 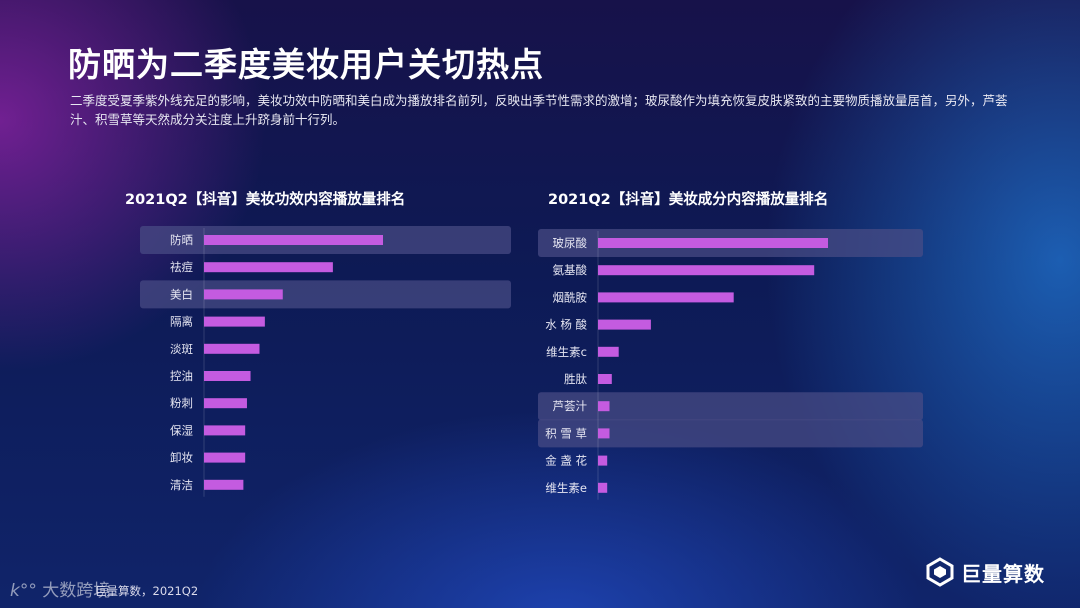 What do you see at coordinates (181, 485) in the screenshot?
I see `category-label-efficacy-9: 清洁` at bounding box center [181, 485].